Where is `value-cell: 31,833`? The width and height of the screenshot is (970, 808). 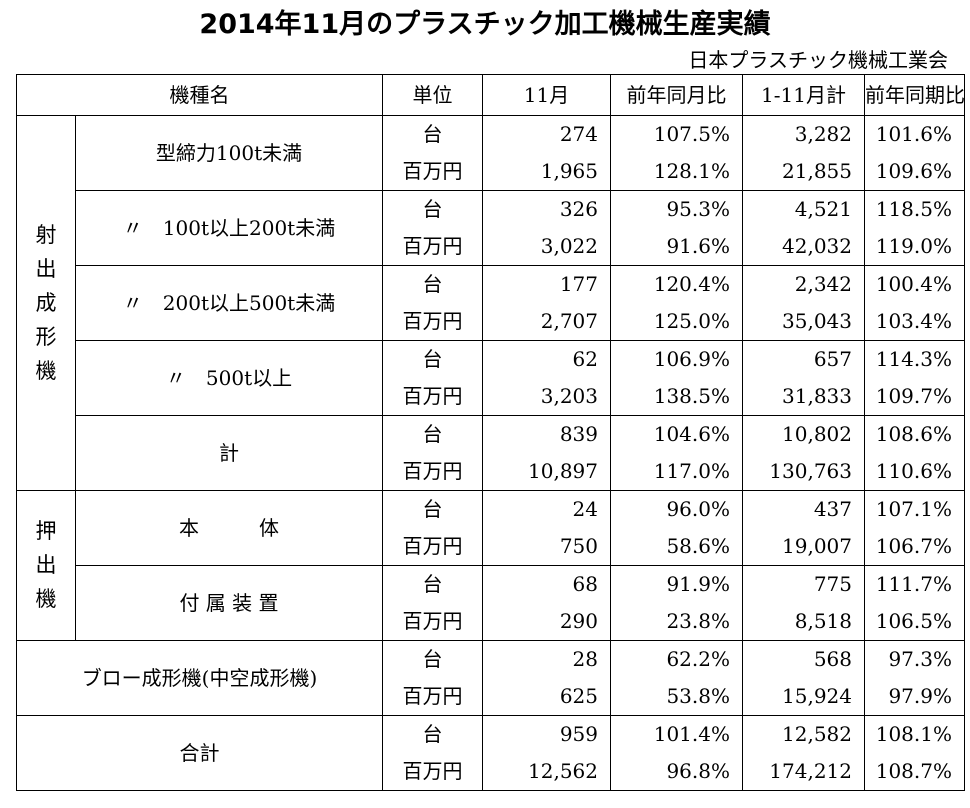 value-cell: 31,833 is located at coordinates (803, 397).